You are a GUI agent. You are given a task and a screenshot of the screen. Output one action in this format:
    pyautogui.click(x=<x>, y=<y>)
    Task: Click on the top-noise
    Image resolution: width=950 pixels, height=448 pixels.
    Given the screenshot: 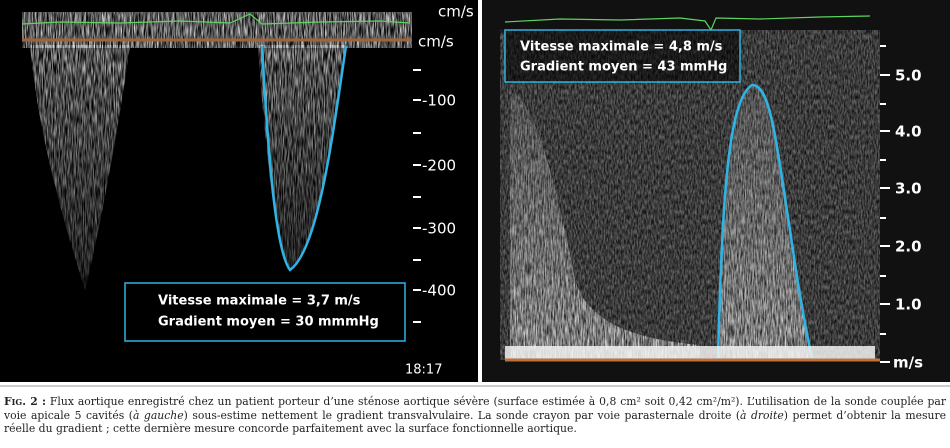 What is the action you would take?
    pyautogui.click(x=217, y=30)
    